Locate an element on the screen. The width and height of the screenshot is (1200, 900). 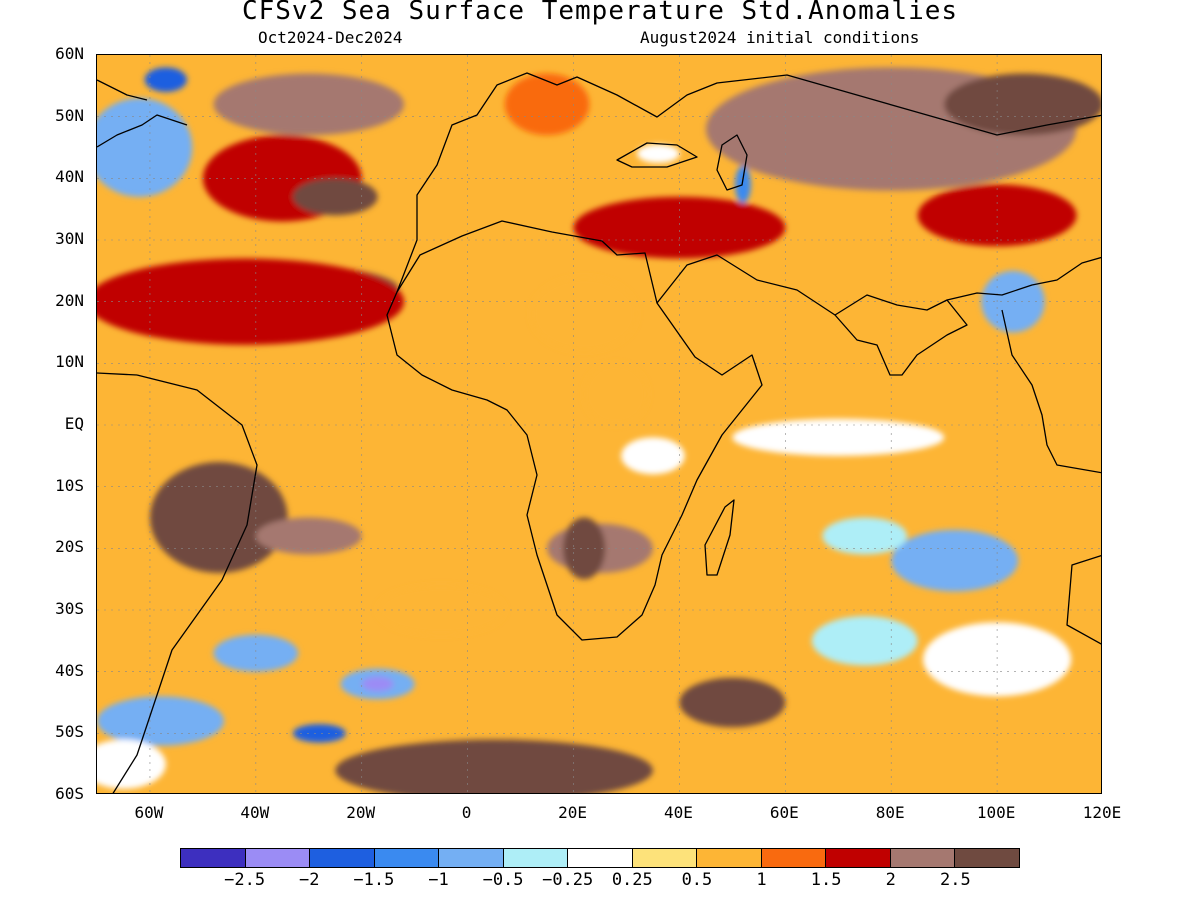
colorbar-label: −1.5 is located at coordinates (374, 880).